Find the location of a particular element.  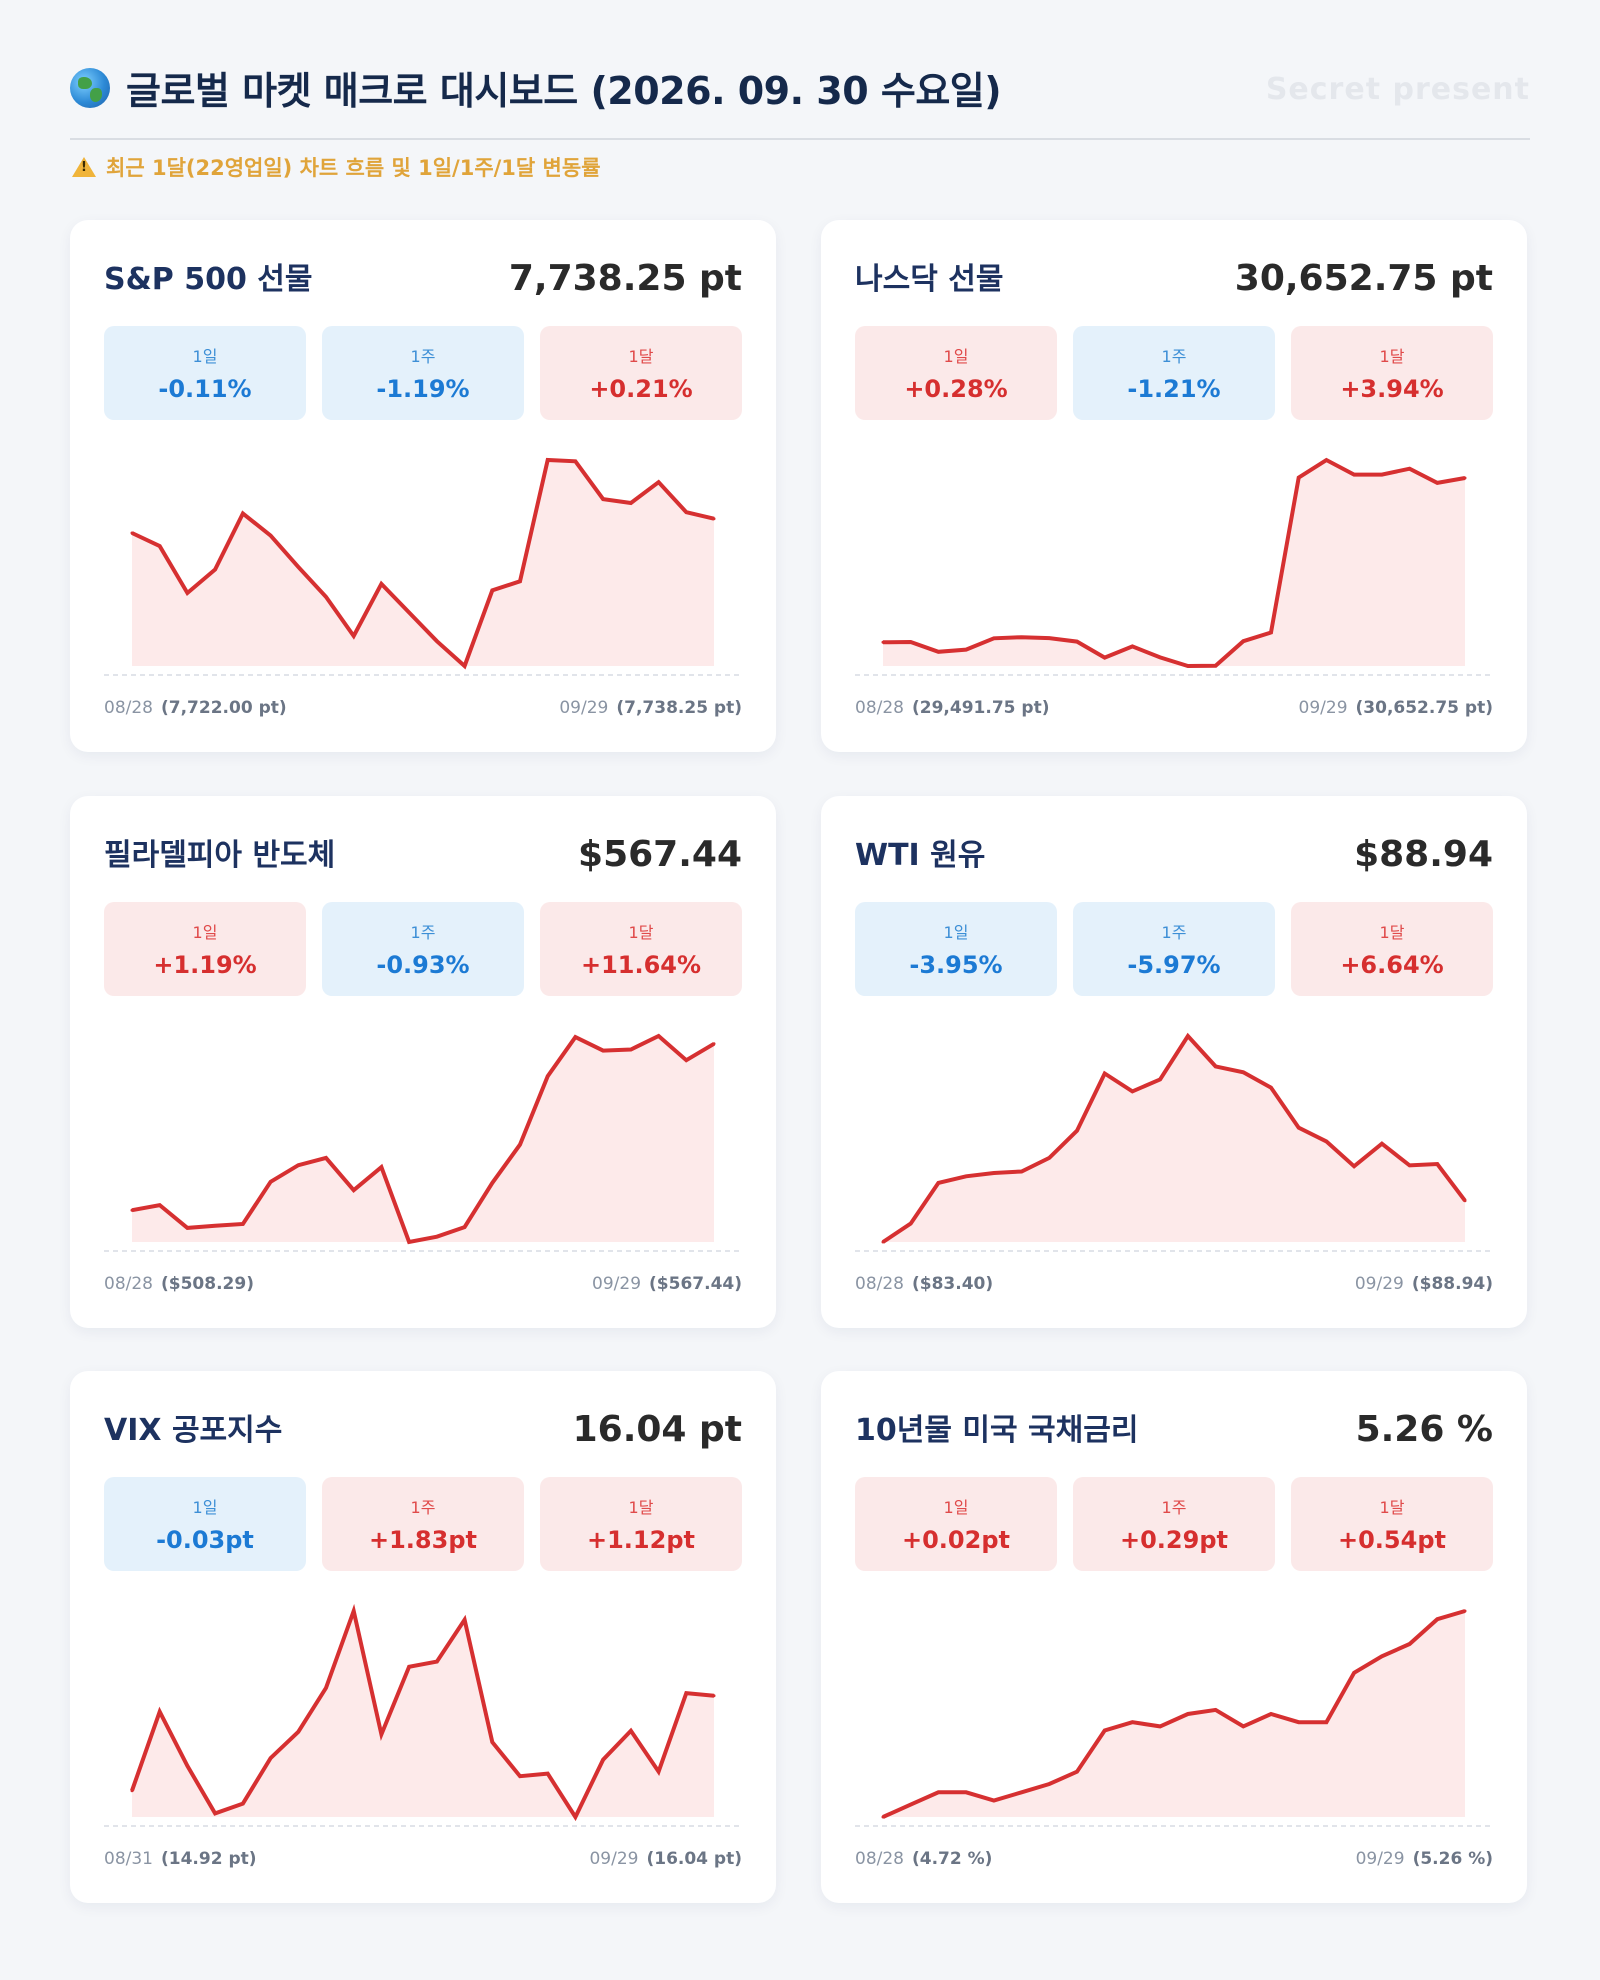

badge-change: +1.83pt is located at coordinates (423, 1540).